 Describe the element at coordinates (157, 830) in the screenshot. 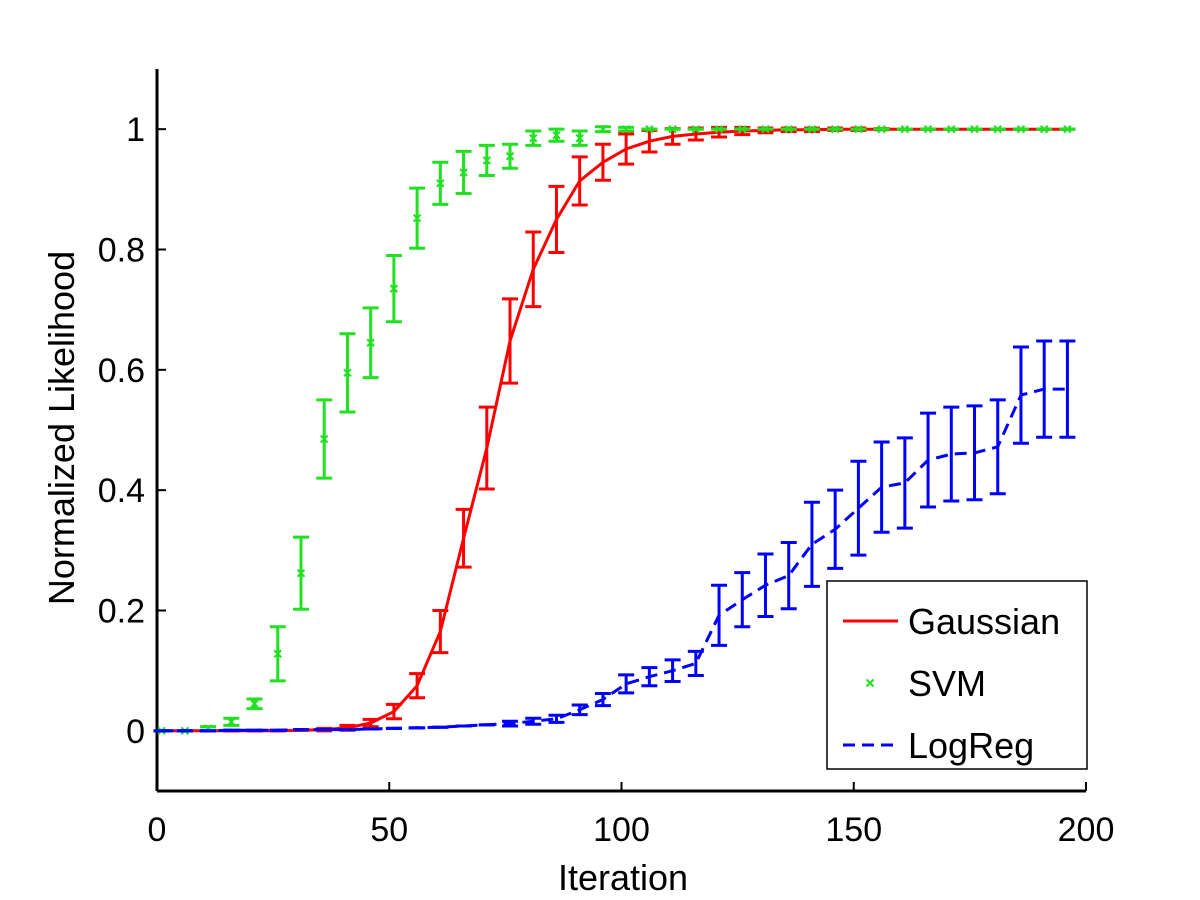

I see `x-tick-label: 0` at that location.